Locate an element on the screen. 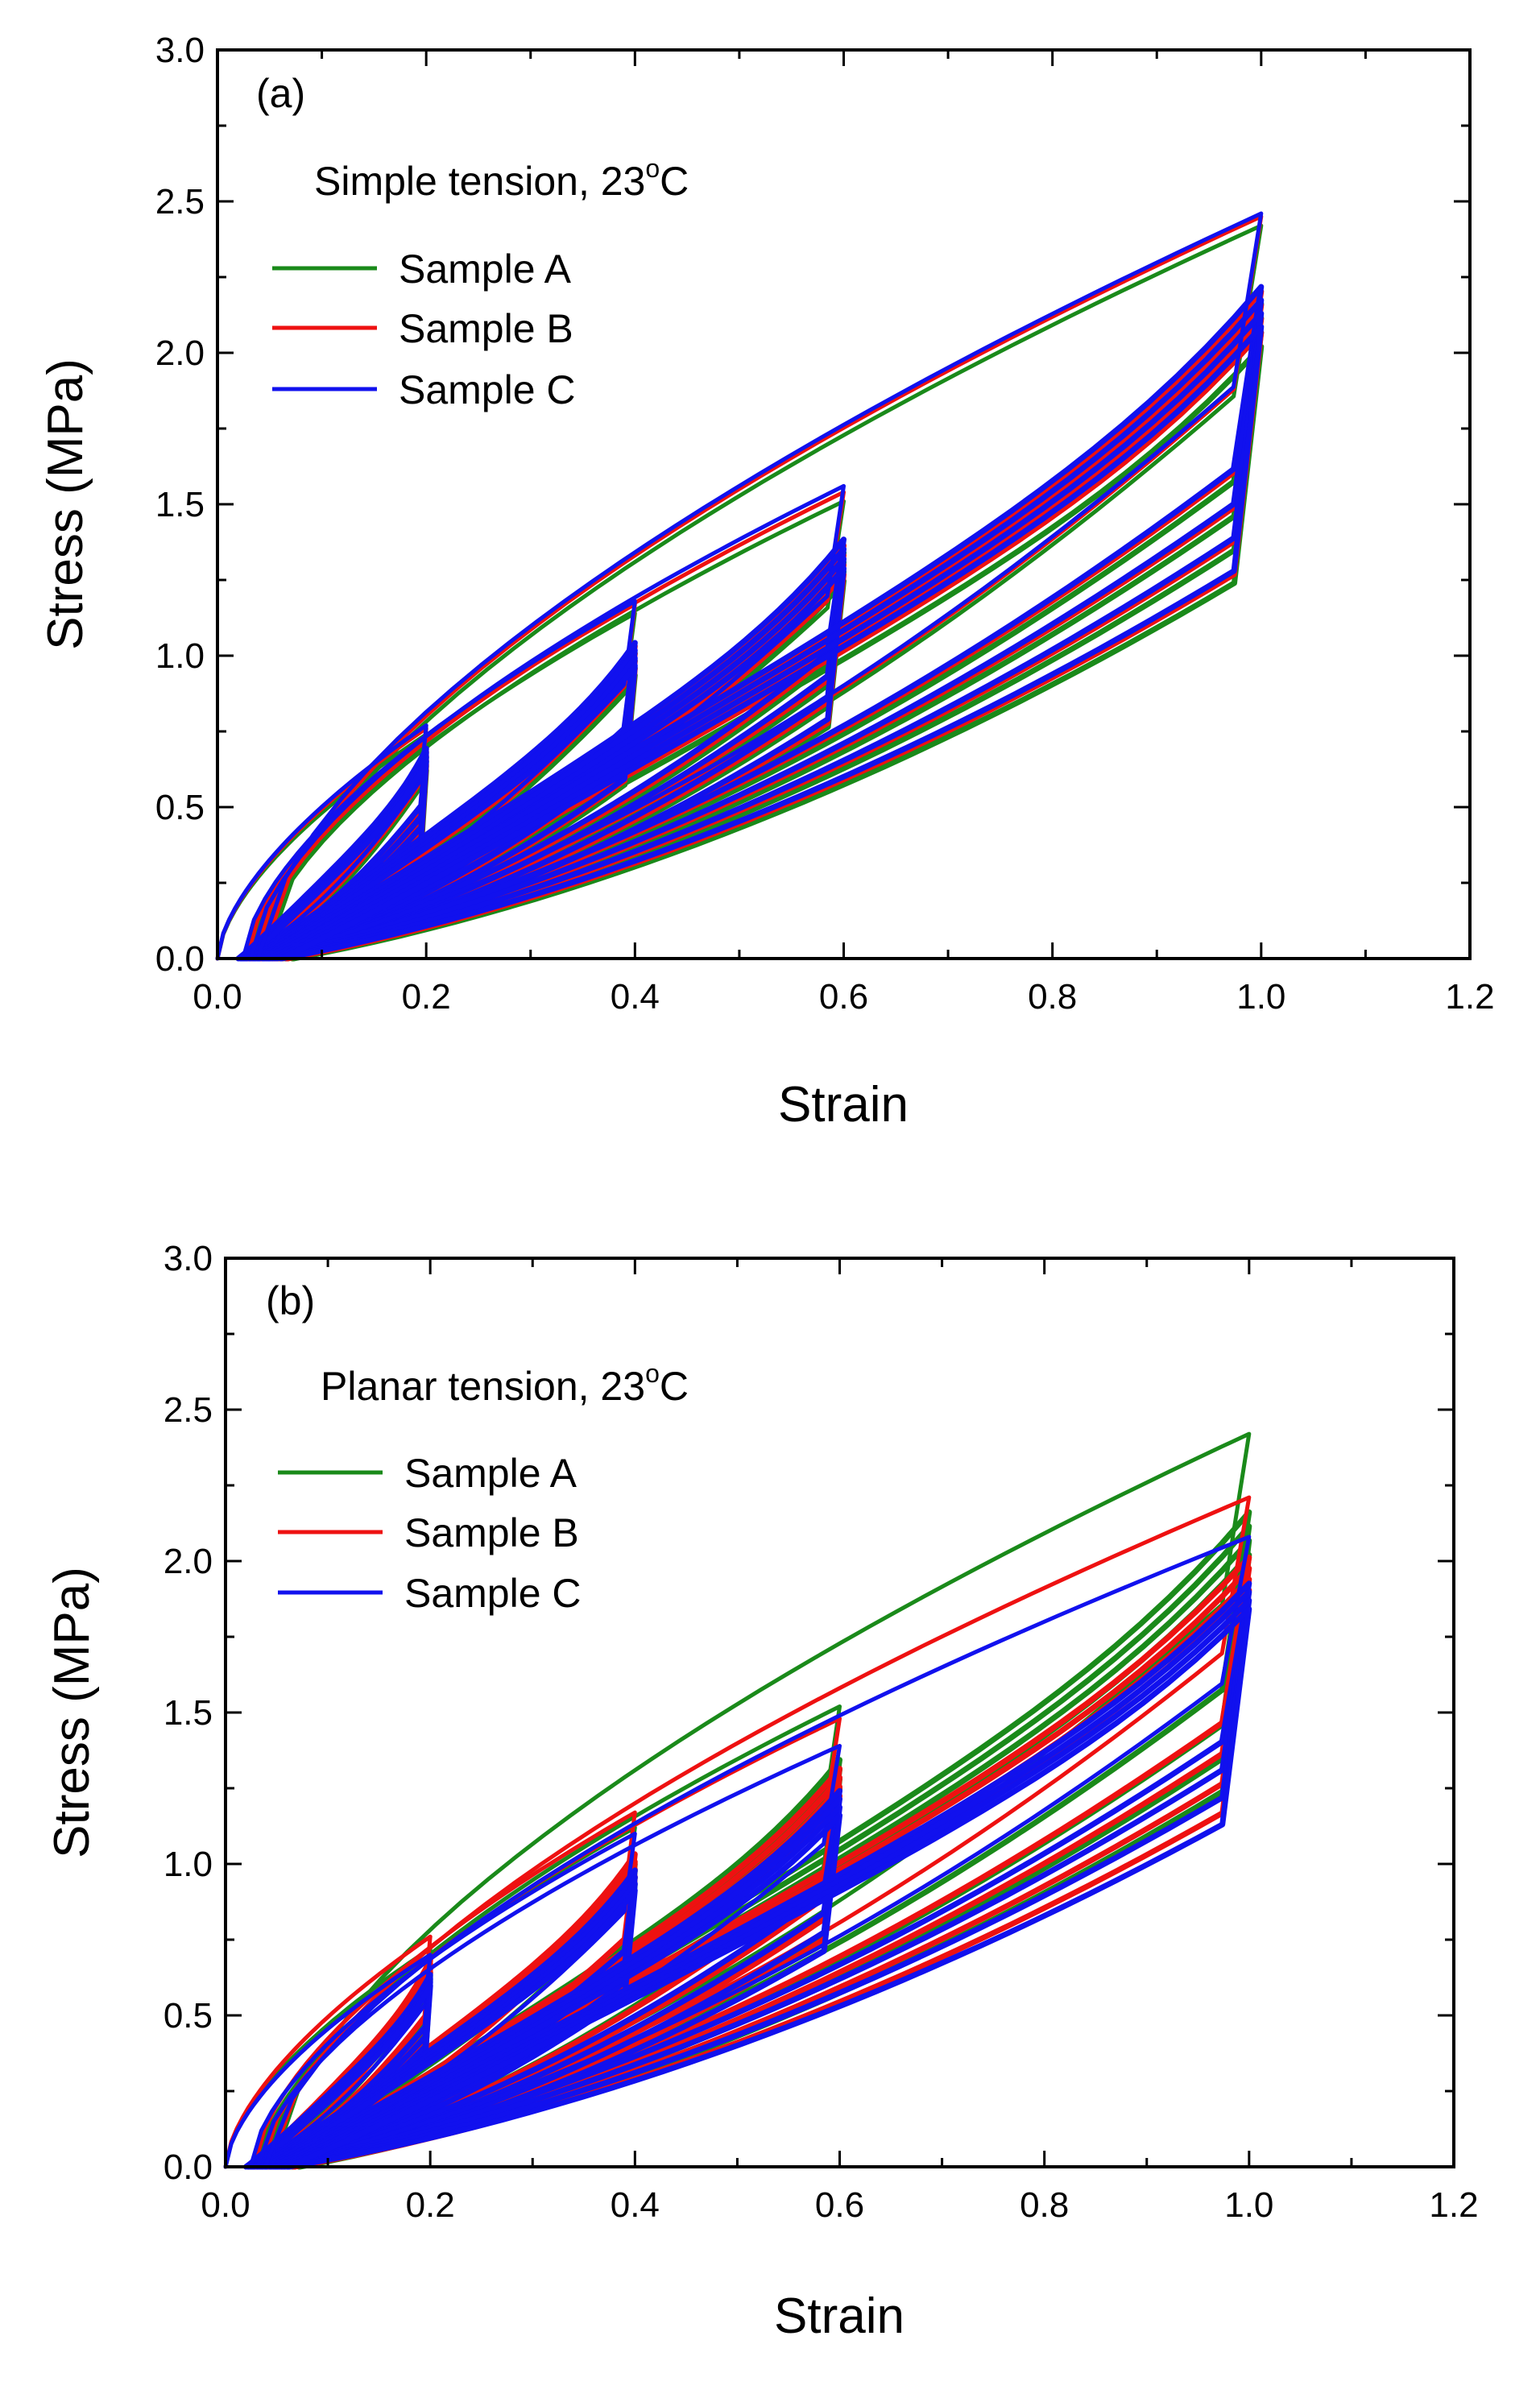  panel-label: (a) is located at coordinates (280, 93).